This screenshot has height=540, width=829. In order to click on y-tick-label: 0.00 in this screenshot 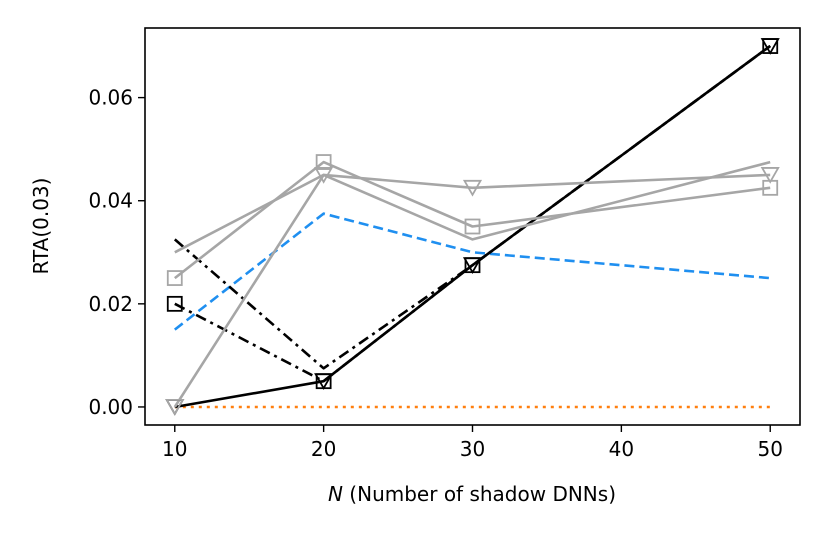, I will do `click(110, 407)`.